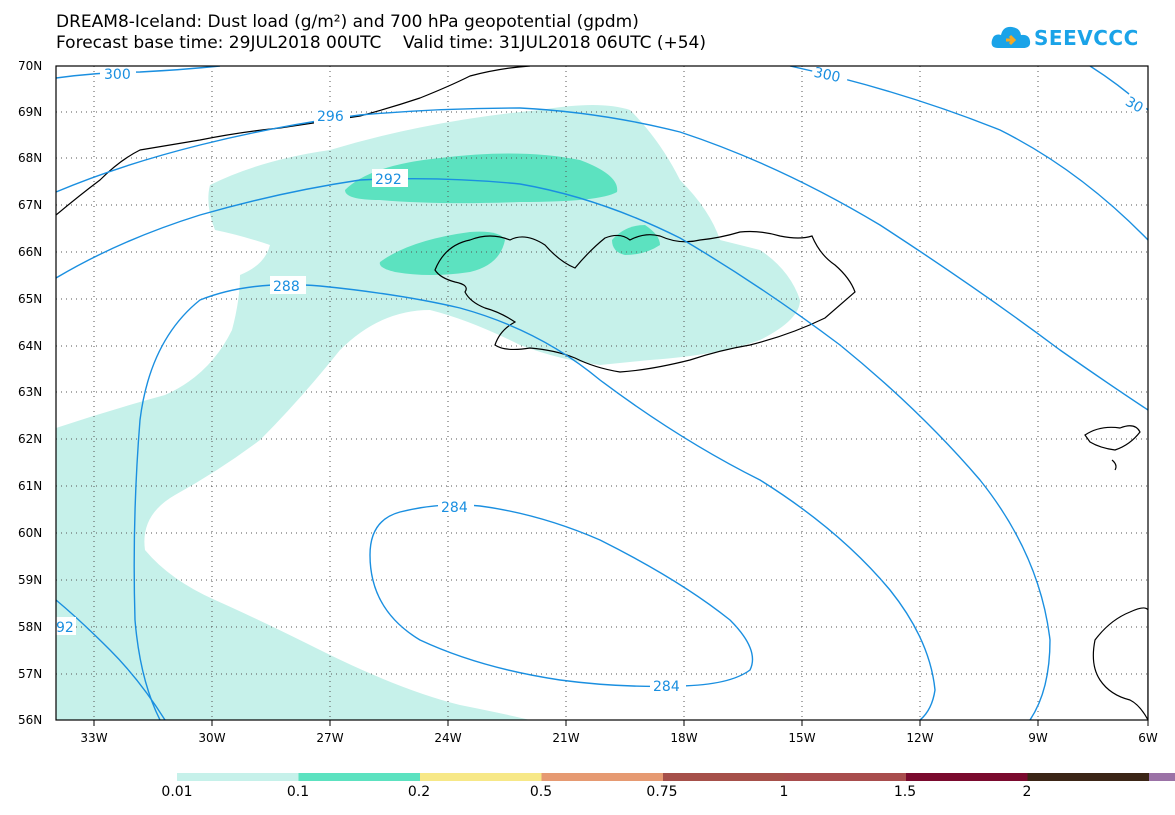 Image resolution: width=1175 pixels, height=815 pixels. Describe the element at coordinates (330, 117) in the screenshot. I see `contour-label: 296` at that location.